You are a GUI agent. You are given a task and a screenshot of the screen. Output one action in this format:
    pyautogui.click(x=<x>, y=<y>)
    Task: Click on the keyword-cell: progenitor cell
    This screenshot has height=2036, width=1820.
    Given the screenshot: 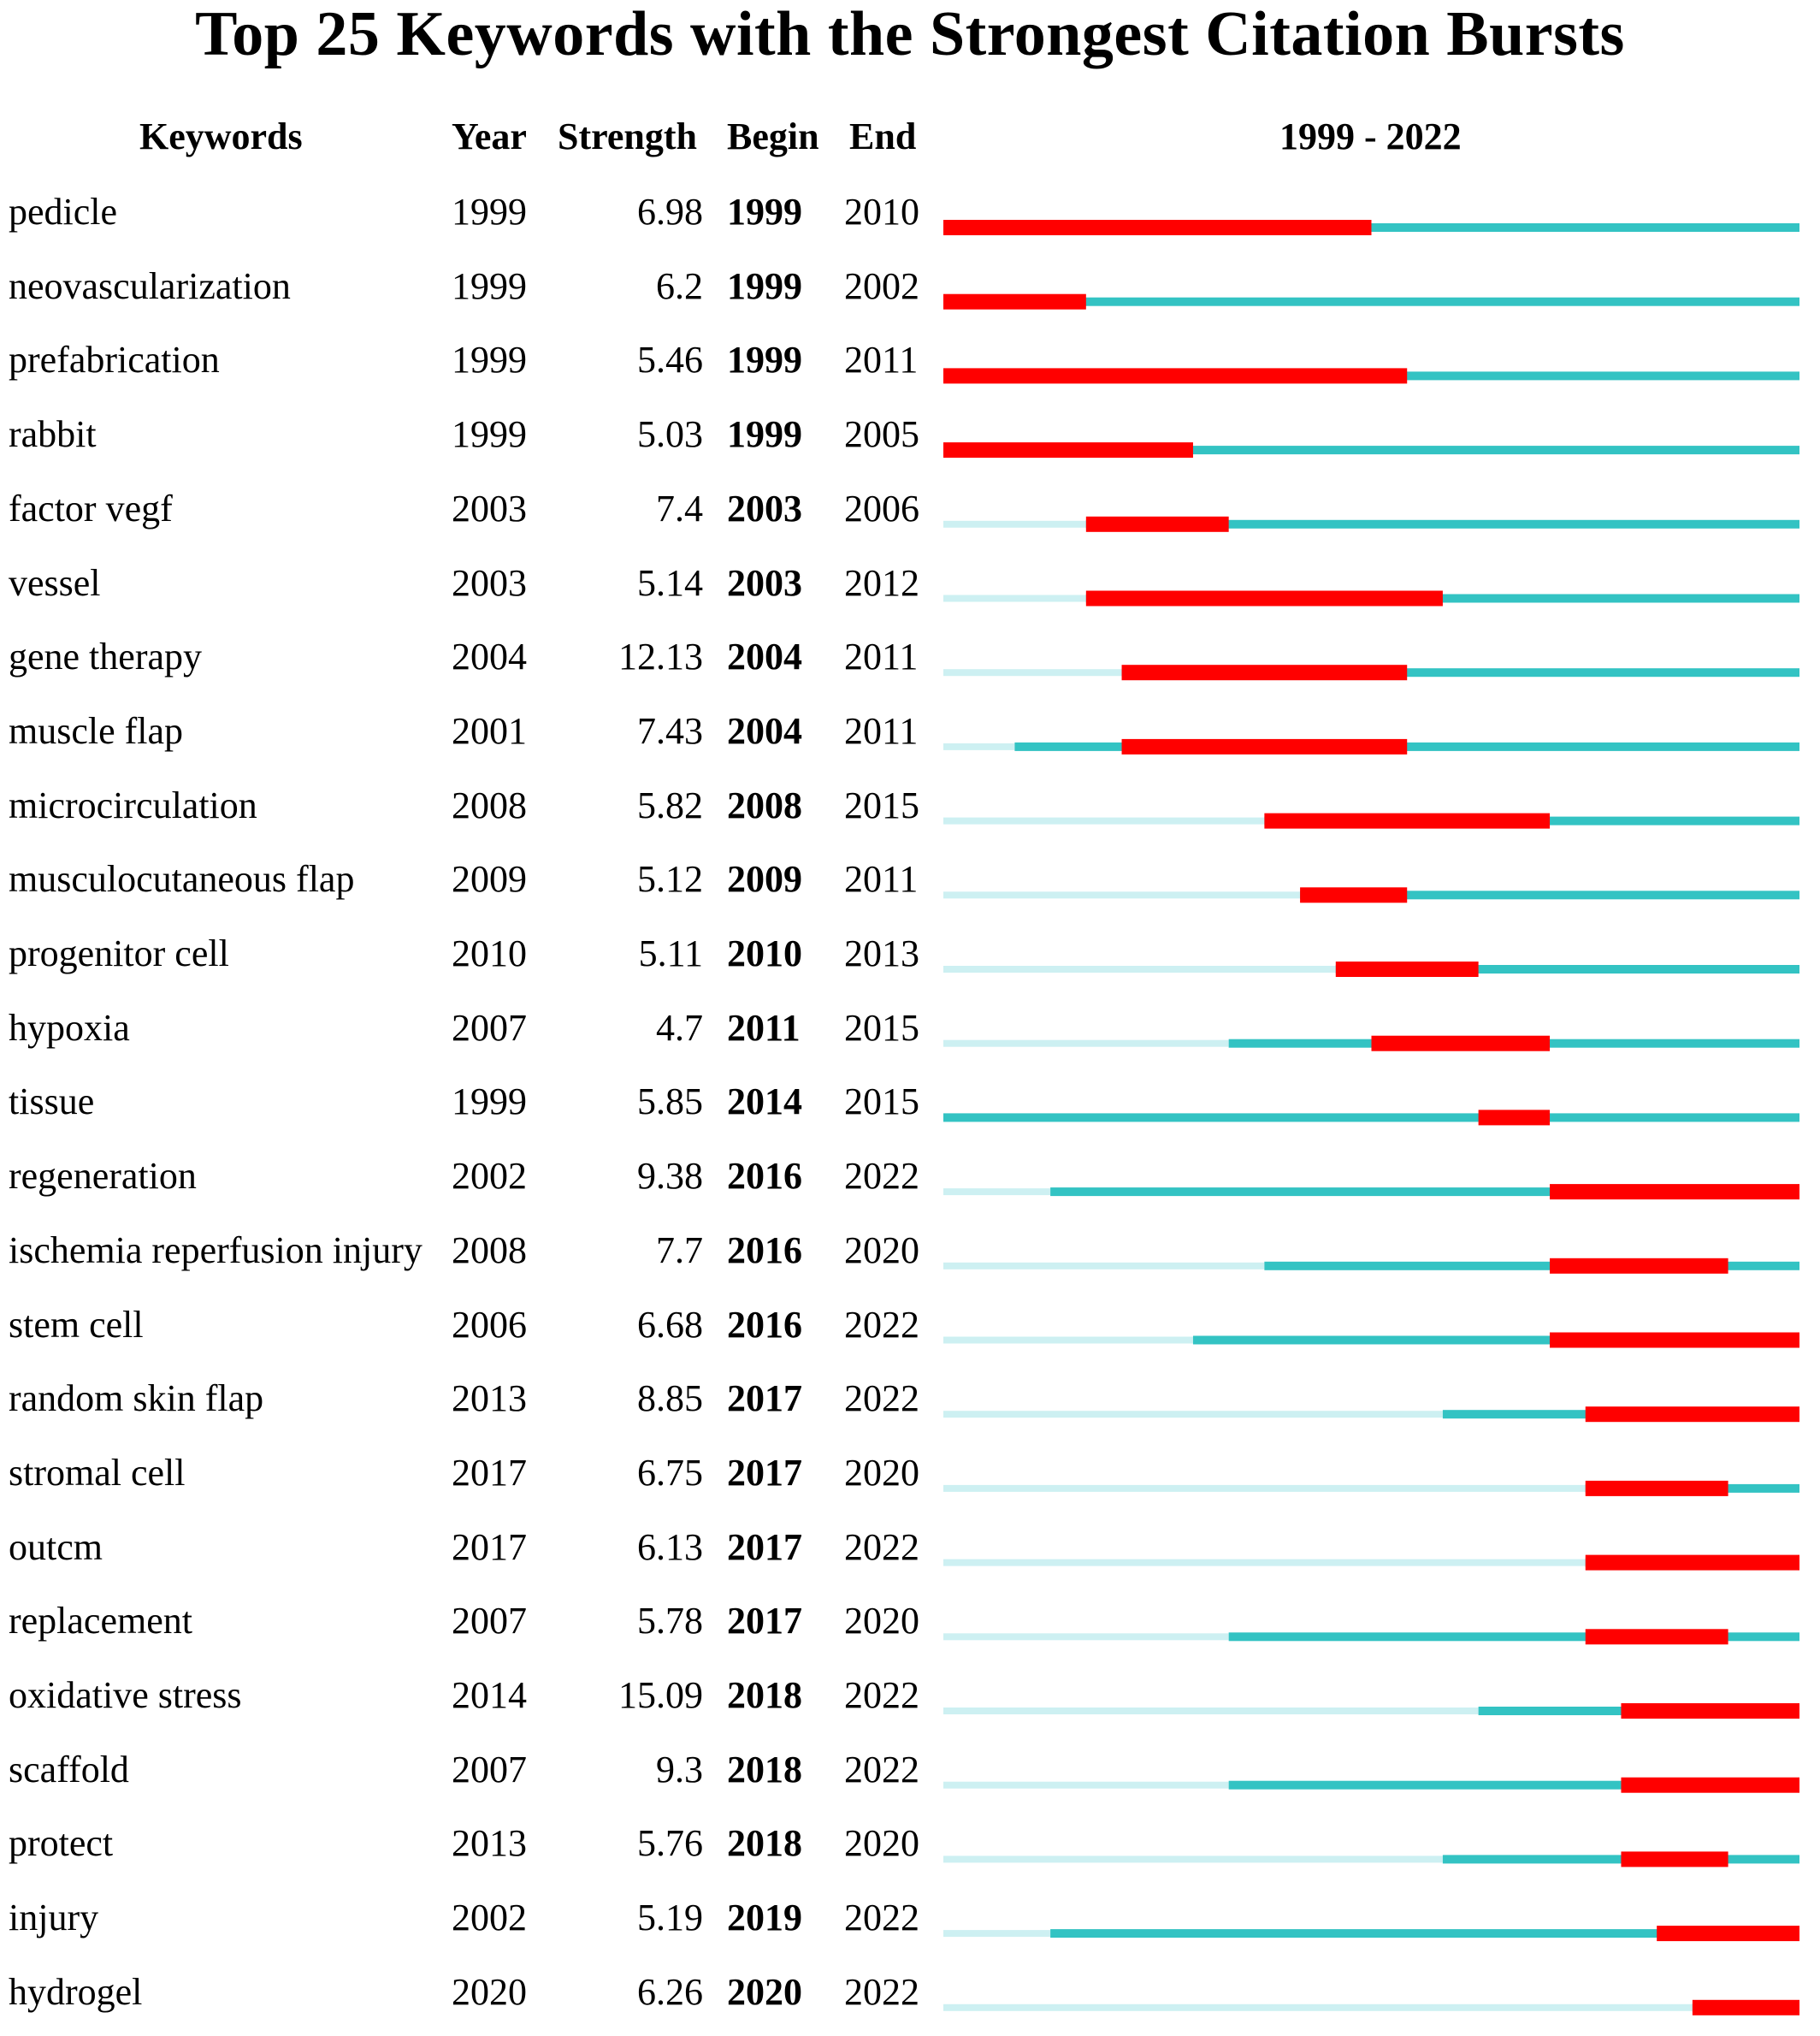 What is the action you would take?
    pyautogui.click(x=119, y=953)
    